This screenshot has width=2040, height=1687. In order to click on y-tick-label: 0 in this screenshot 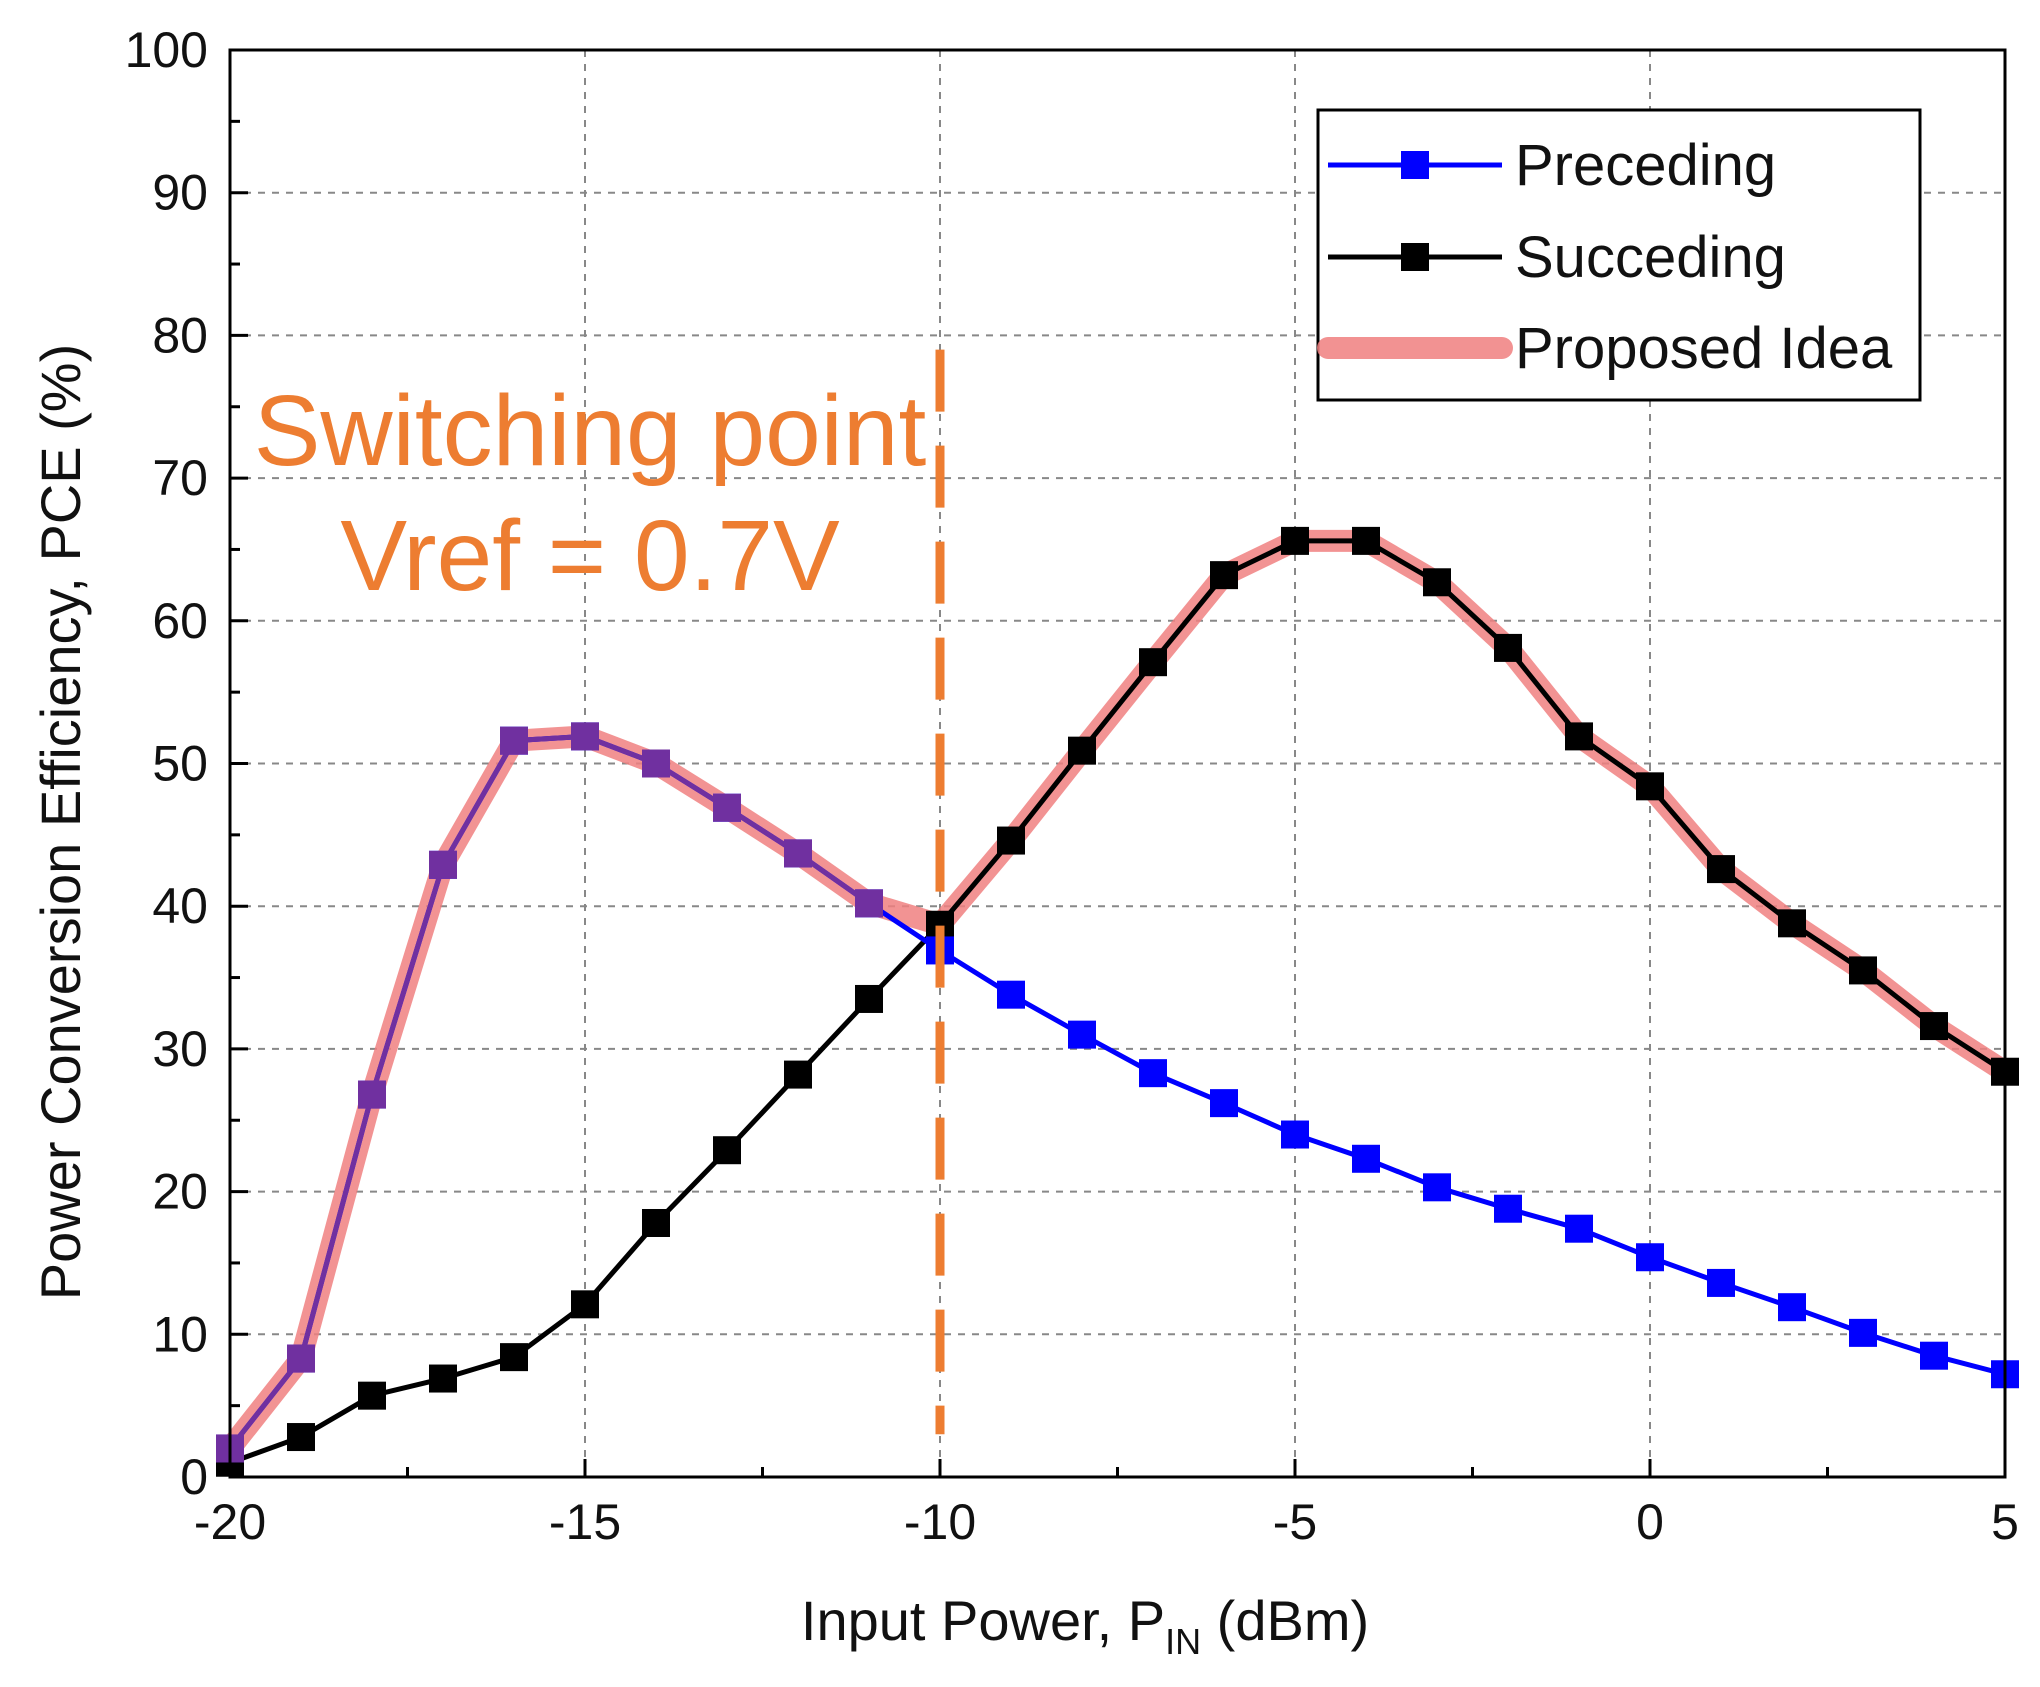, I will do `click(194, 1477)`.